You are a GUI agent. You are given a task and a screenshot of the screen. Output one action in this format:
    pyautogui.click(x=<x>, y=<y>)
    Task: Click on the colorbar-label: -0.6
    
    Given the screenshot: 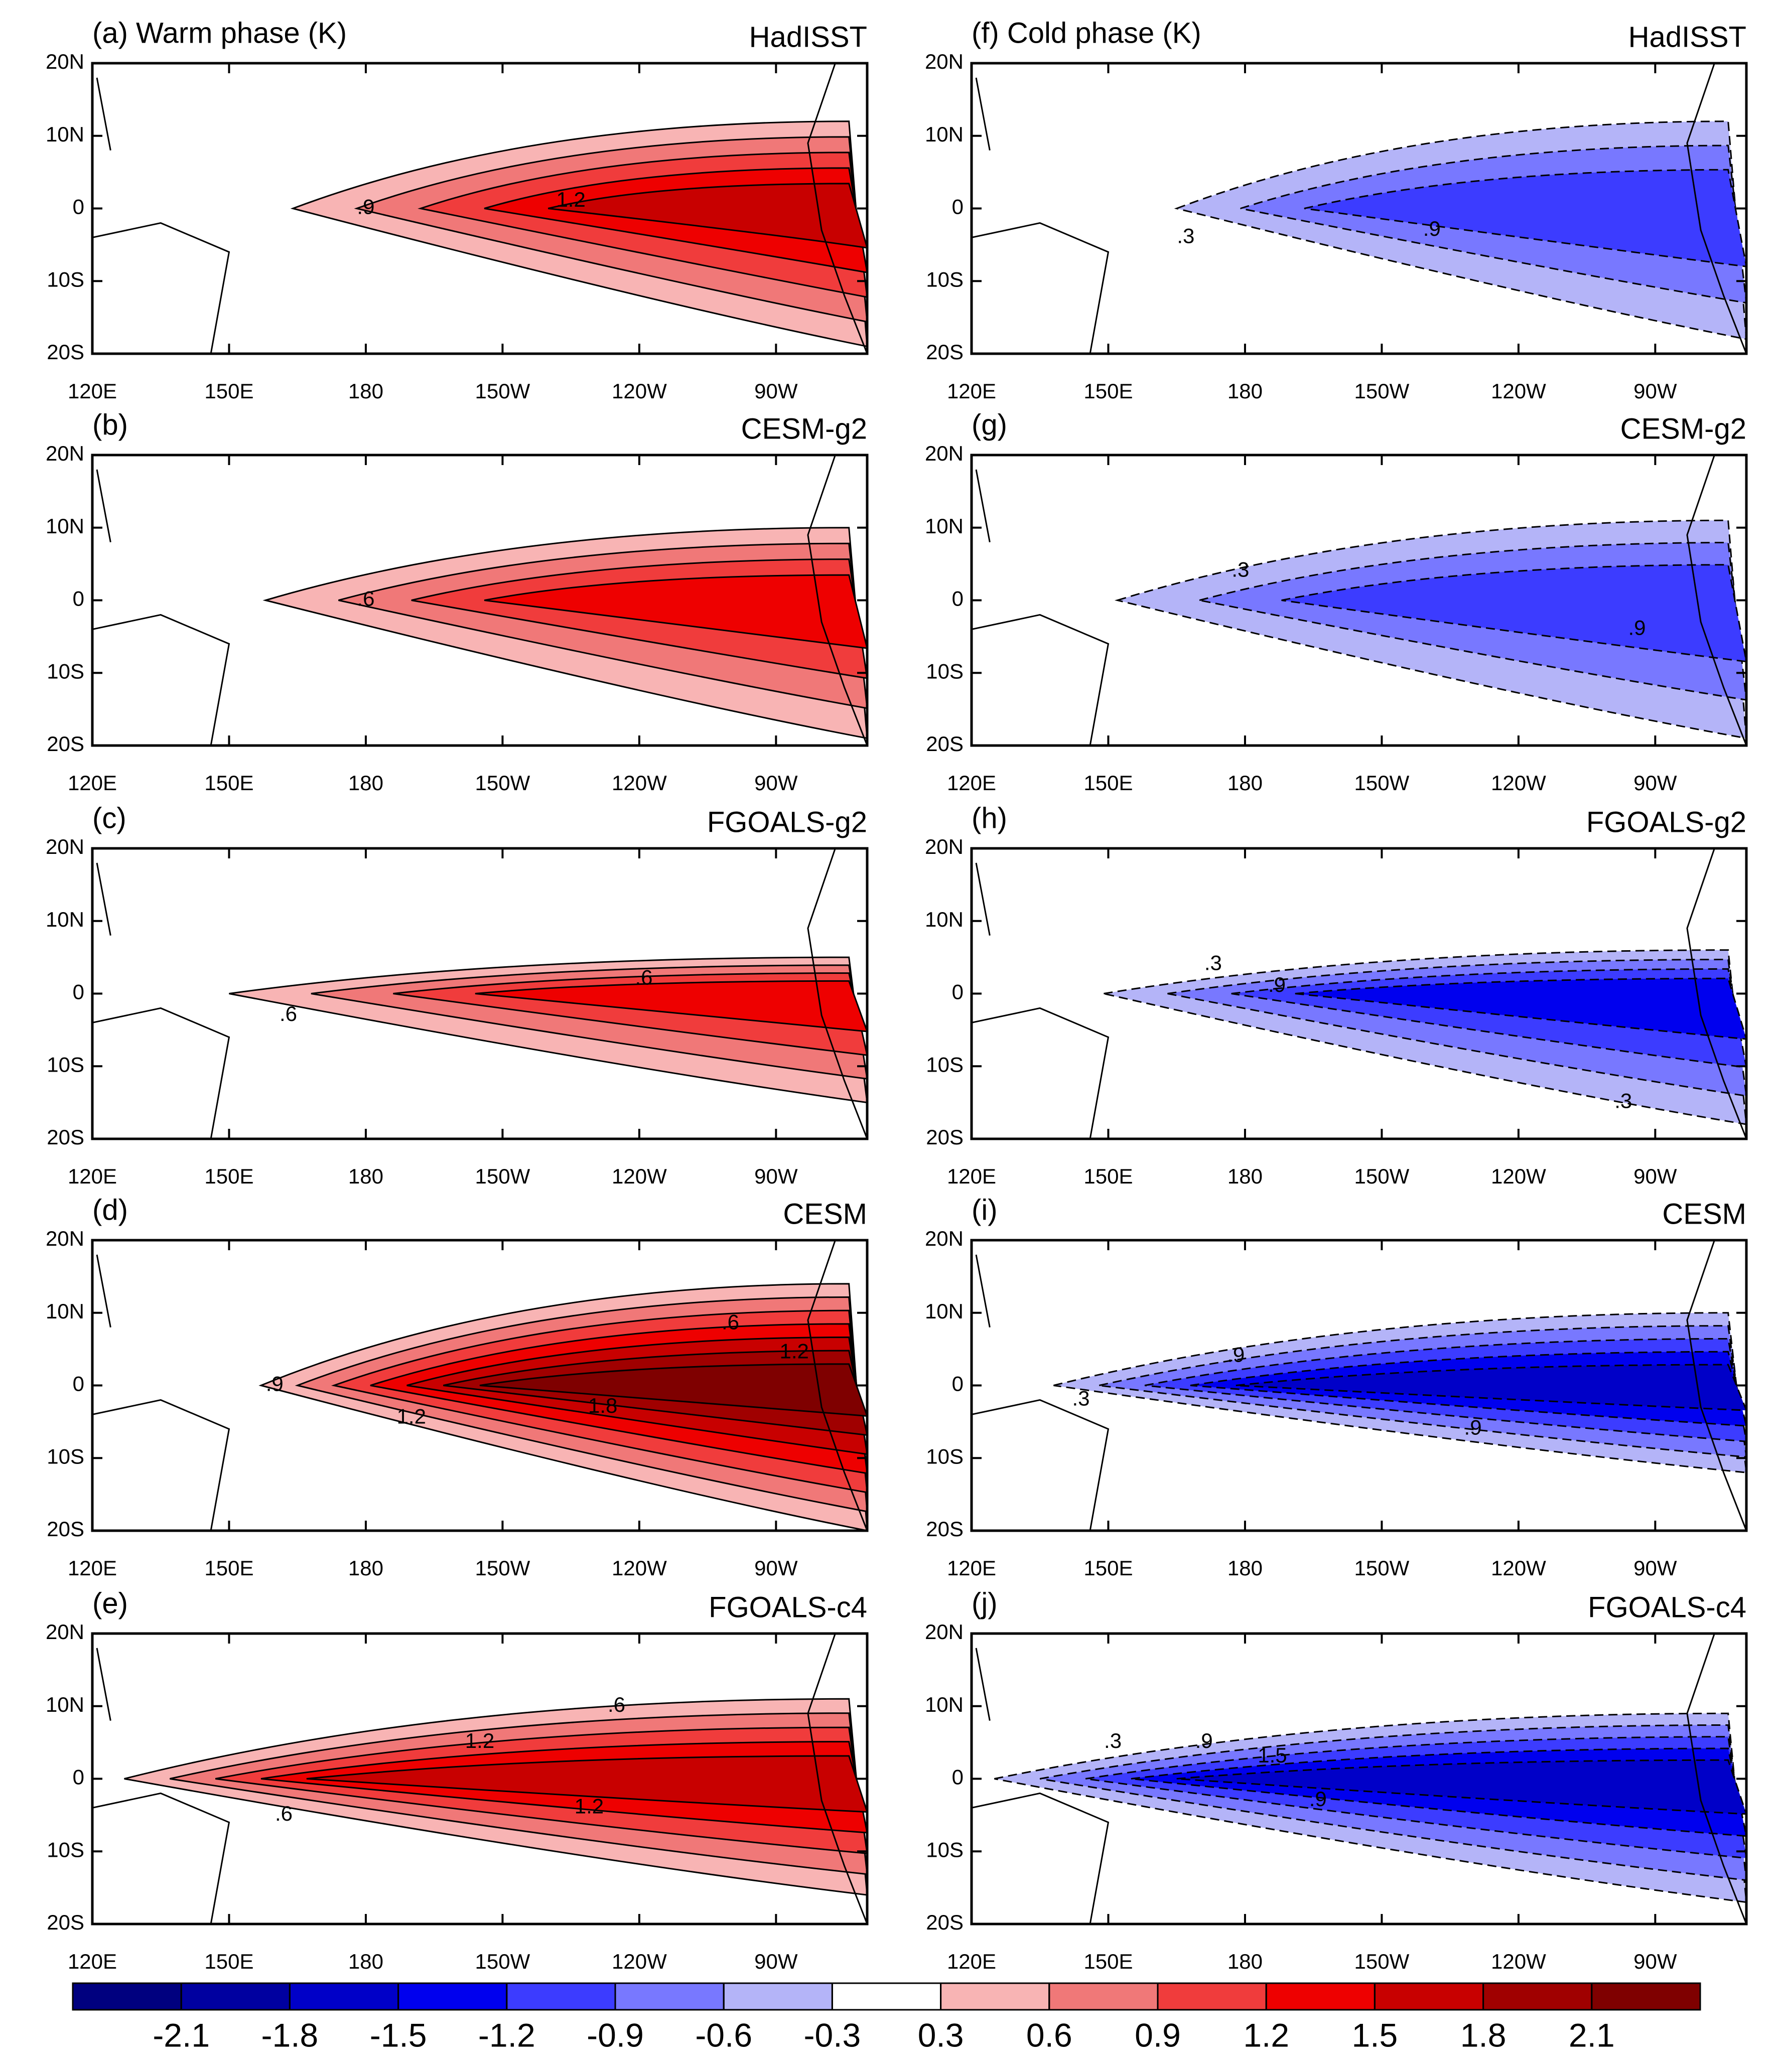 What is the action you would take?
    pyautogui.click(x=724, y=2034)
    